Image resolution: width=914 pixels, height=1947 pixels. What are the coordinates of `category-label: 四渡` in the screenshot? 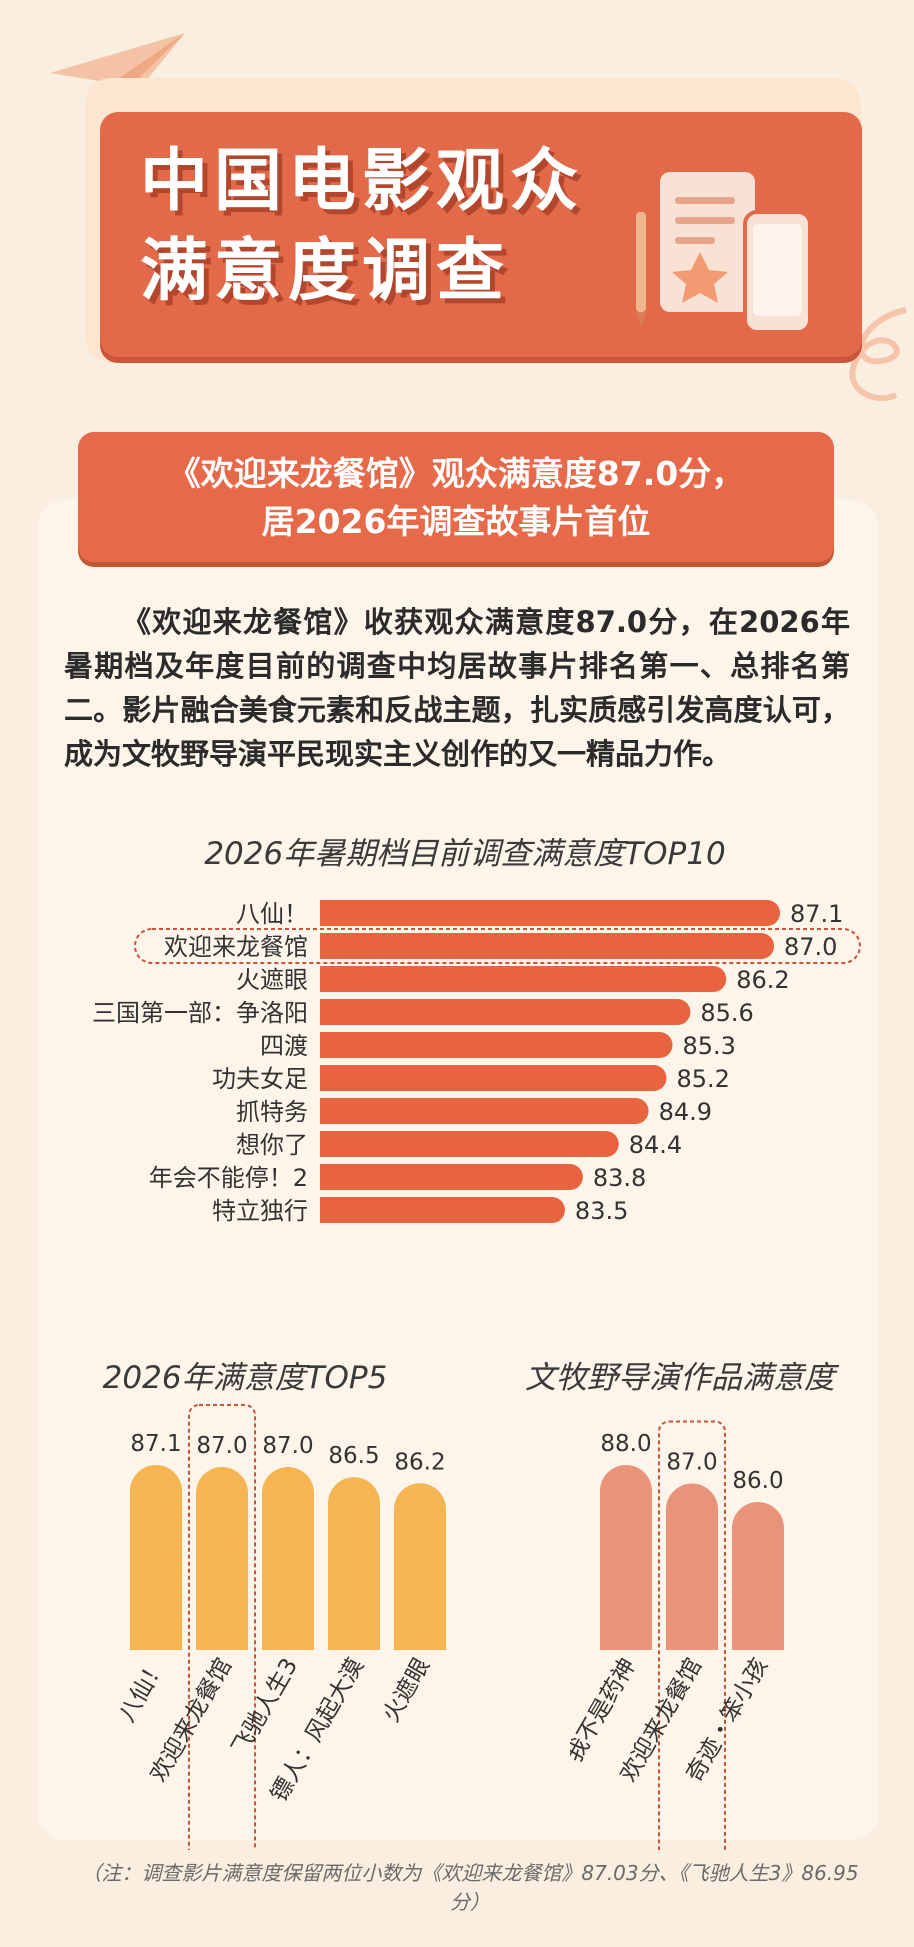 It's located at (284, 1046).